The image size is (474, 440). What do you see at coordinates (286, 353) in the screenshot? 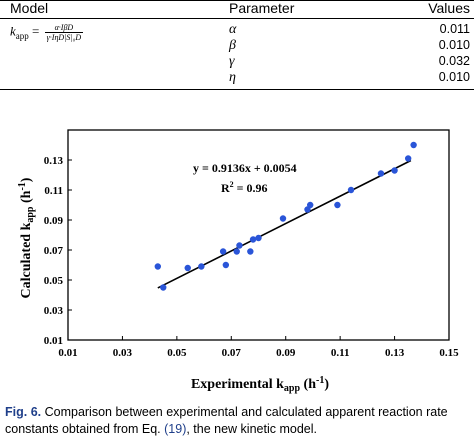
I see `x-tick-label: 0.09` at bounding box center [286, 353].